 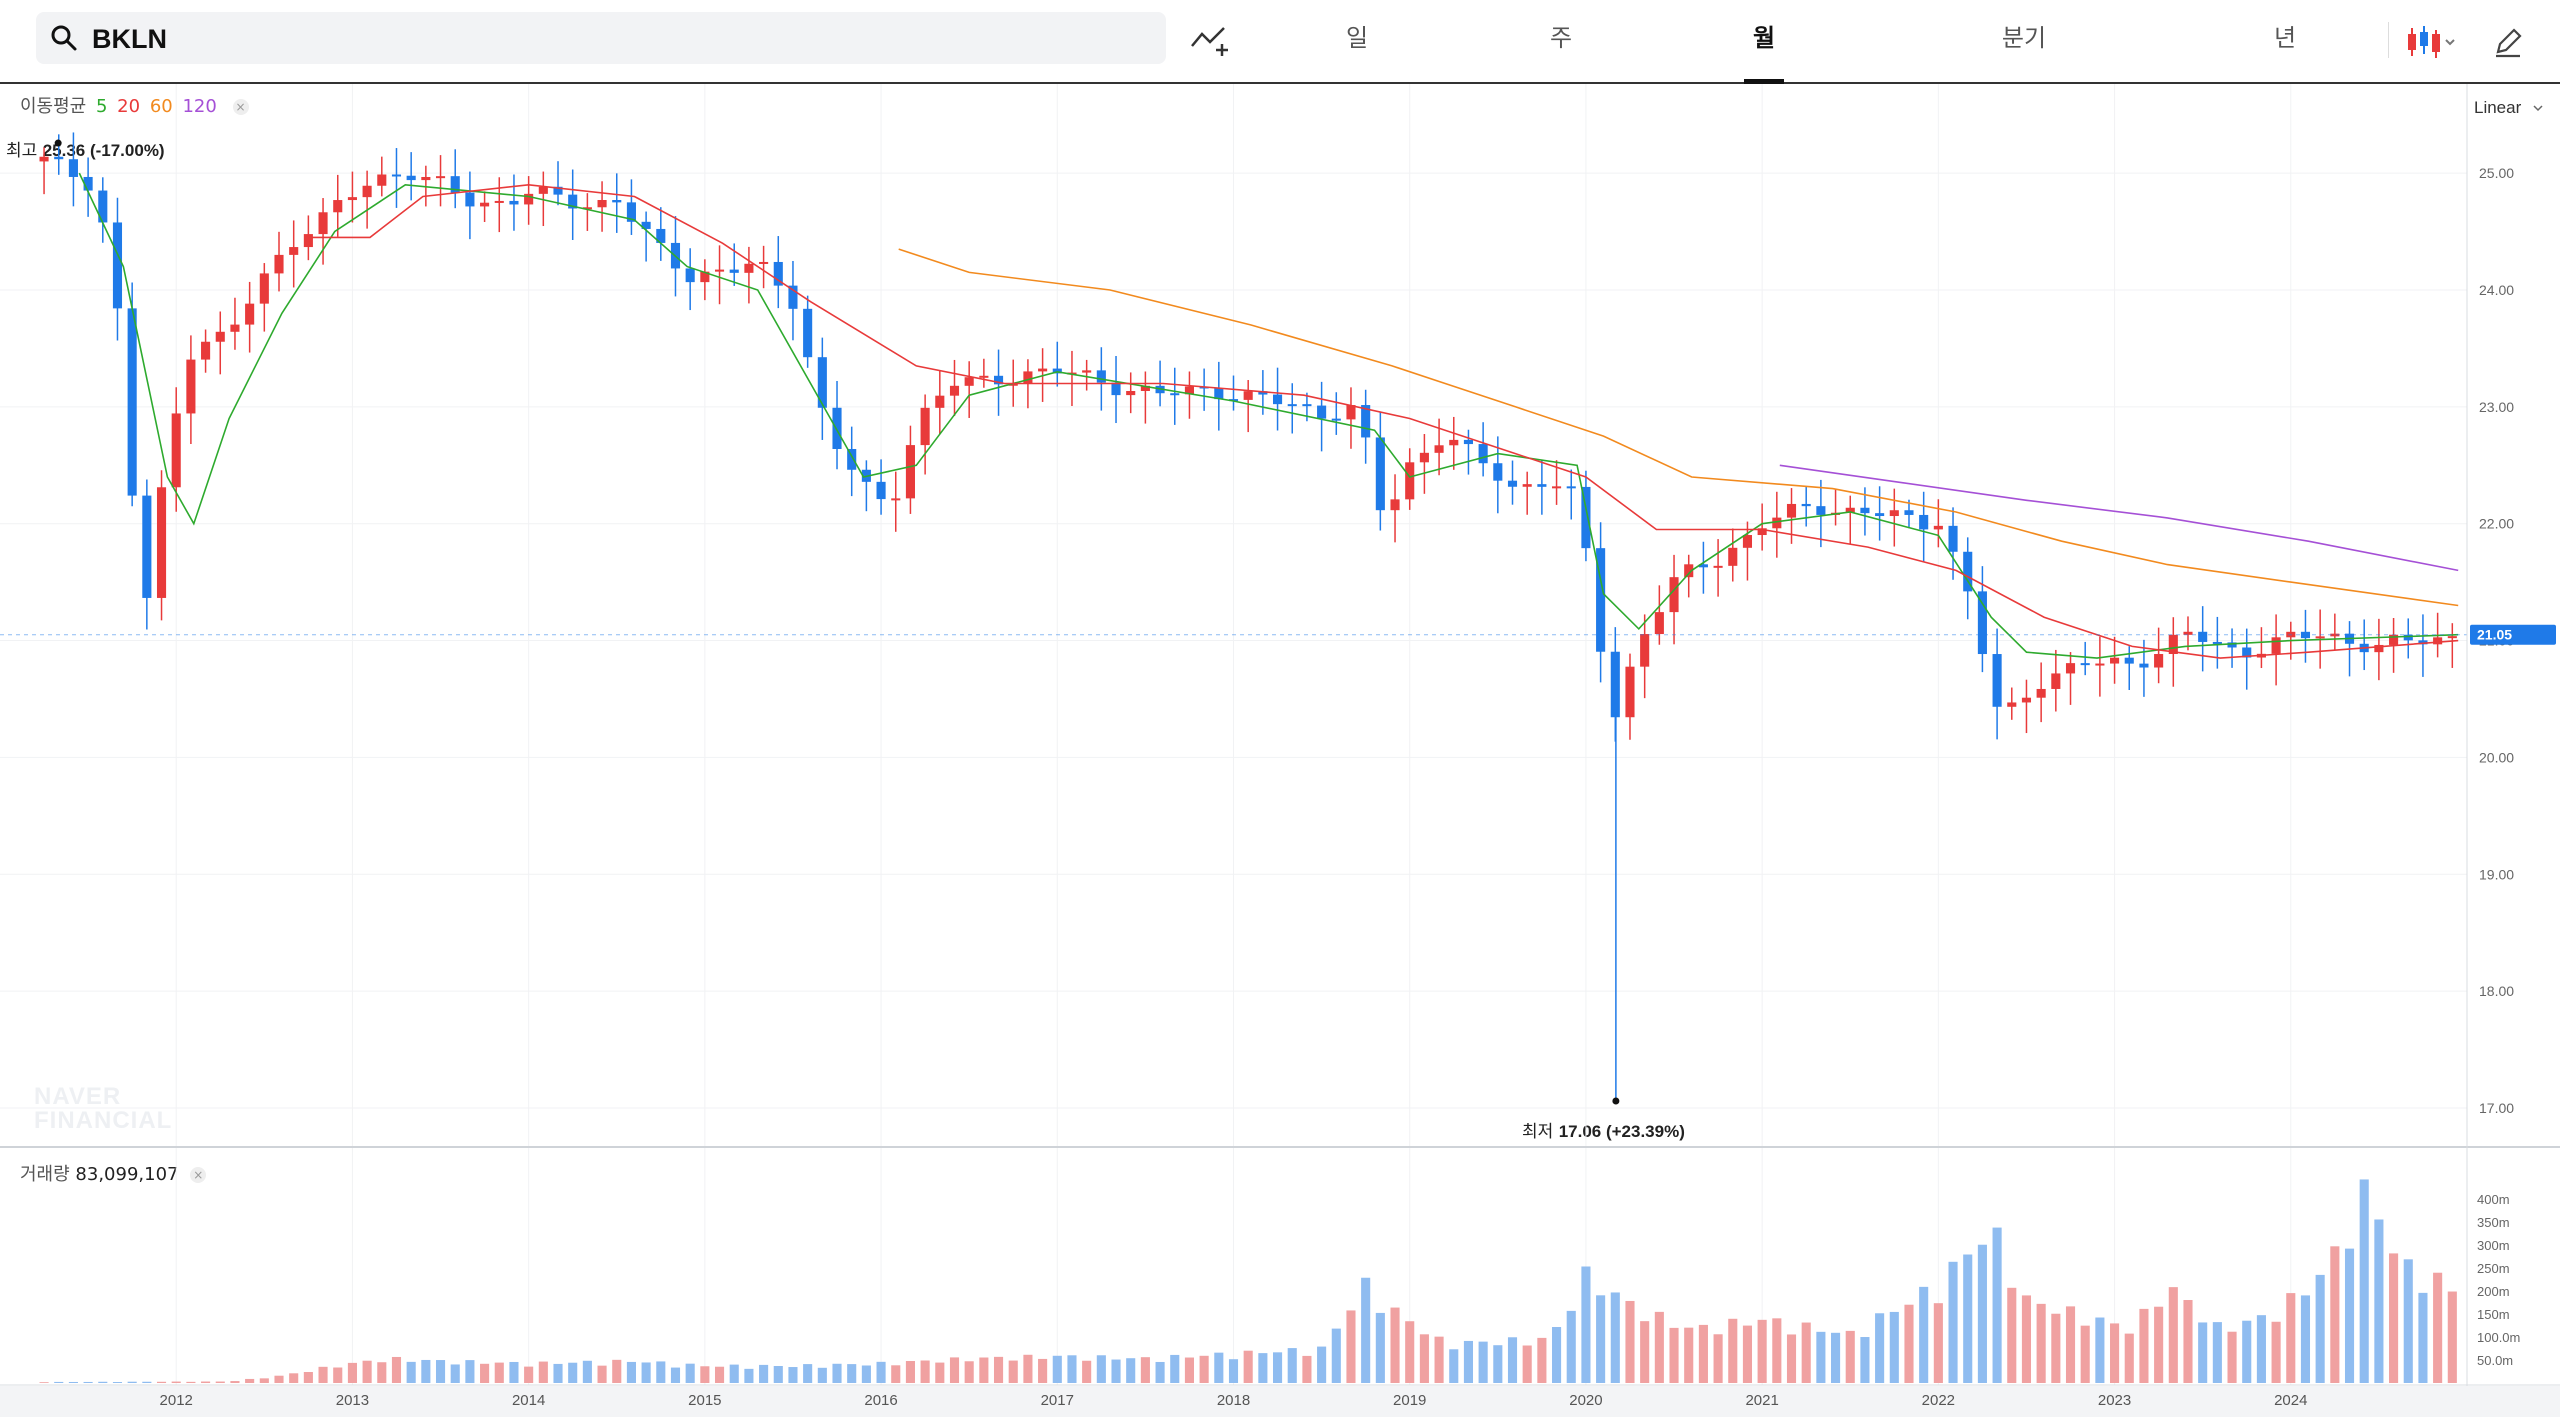 What do you see at coordinates (1357, 38) in the screenshot?
I see `tab-day: 일` at bounding box center [1357, 38].